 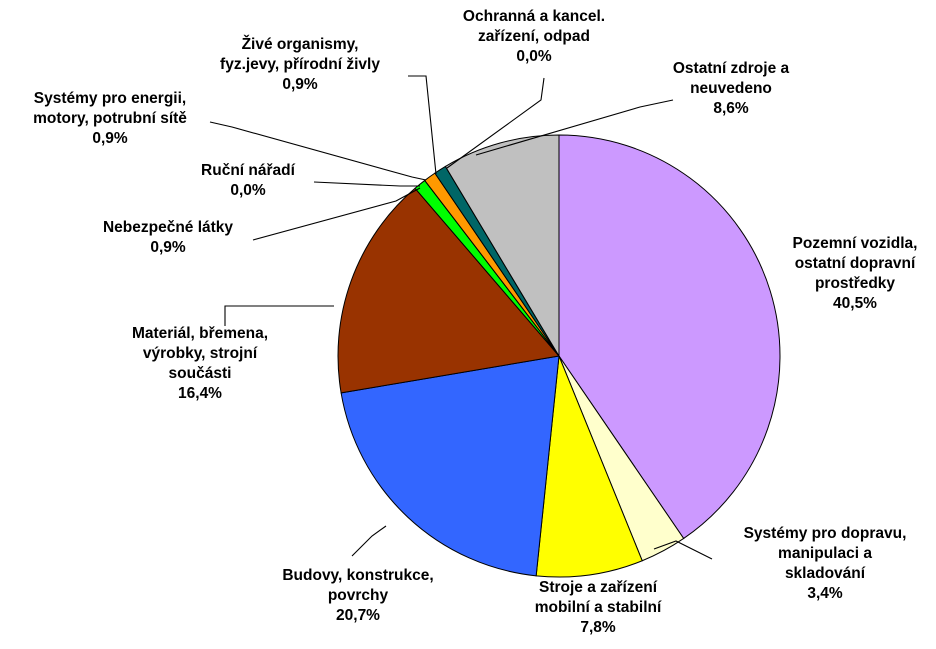 What do you see at coordinates (200, 393) in the screenshot?
I see `slice-value-label: 16,4%` at bounding box center [200, 393].